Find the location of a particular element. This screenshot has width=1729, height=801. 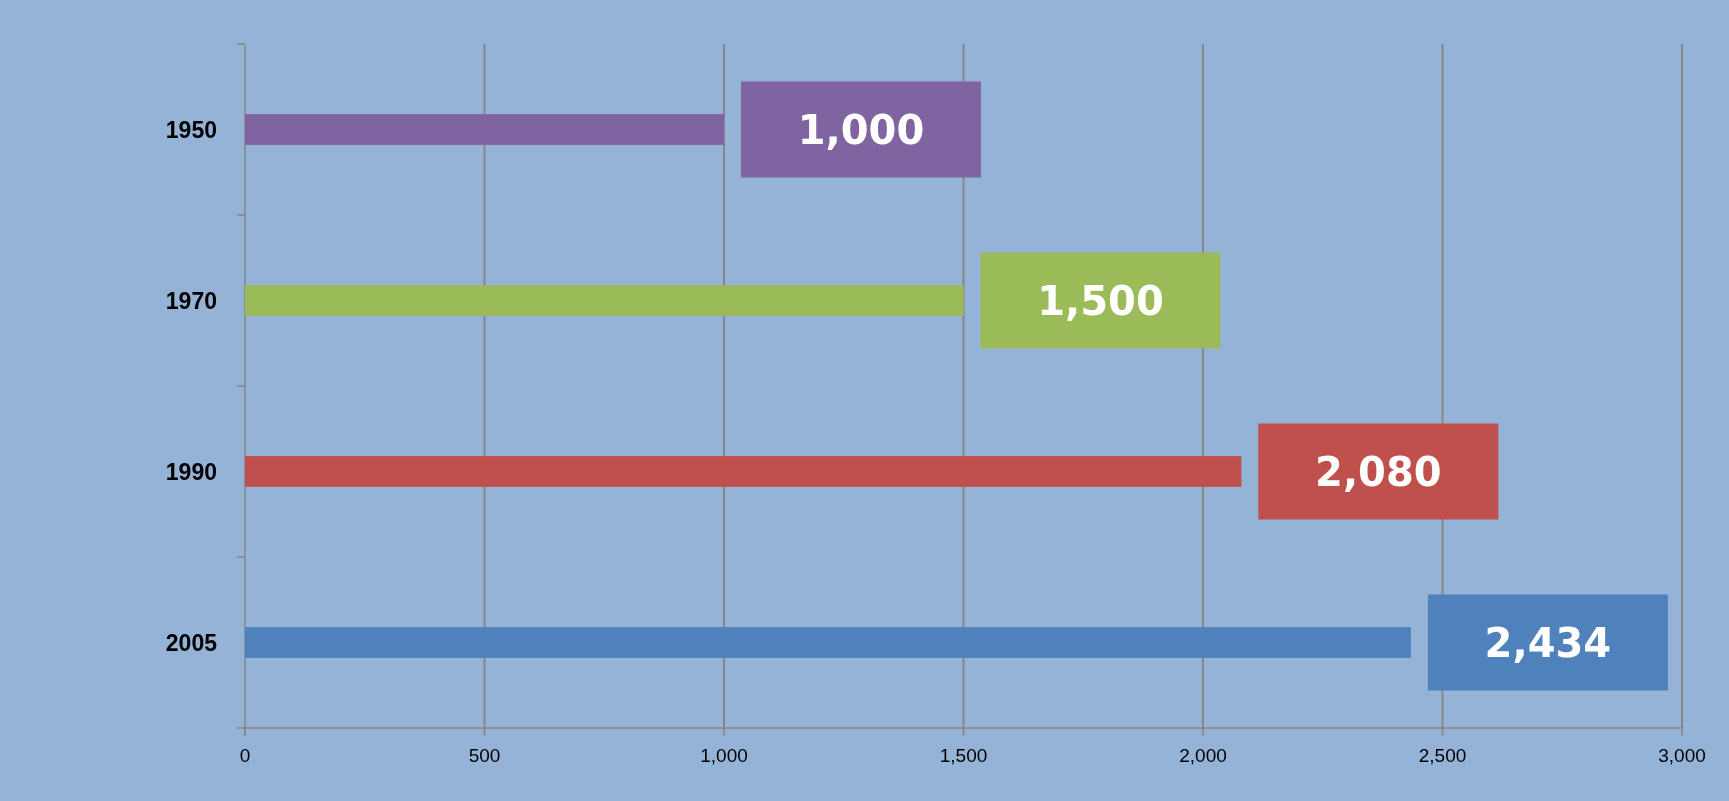

x-tick-label: 2,000 is located at coordinates (1203, 755).